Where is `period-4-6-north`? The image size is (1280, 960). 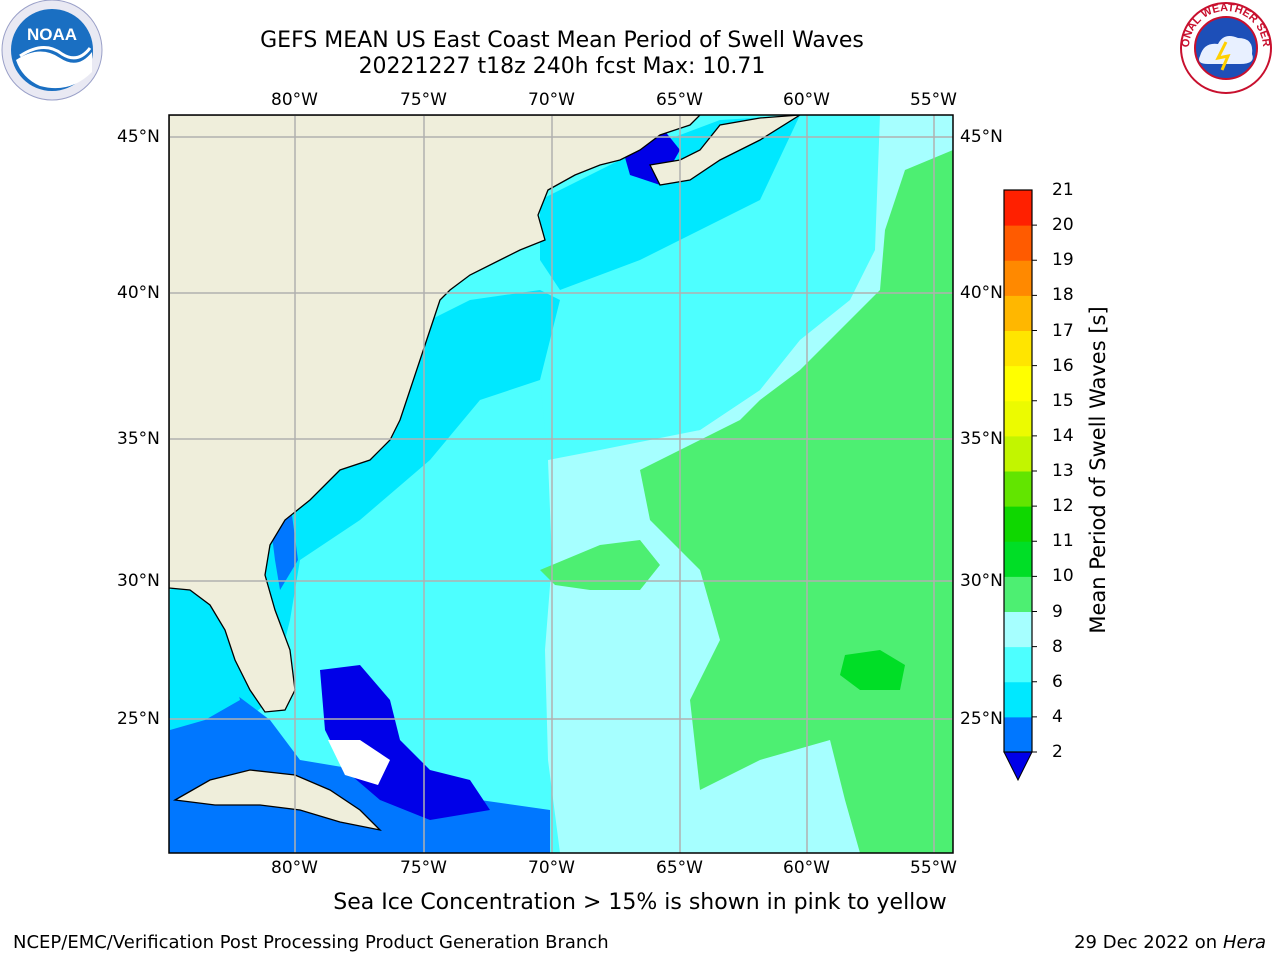
period-4-6-north is located at coordinates (670, 202).